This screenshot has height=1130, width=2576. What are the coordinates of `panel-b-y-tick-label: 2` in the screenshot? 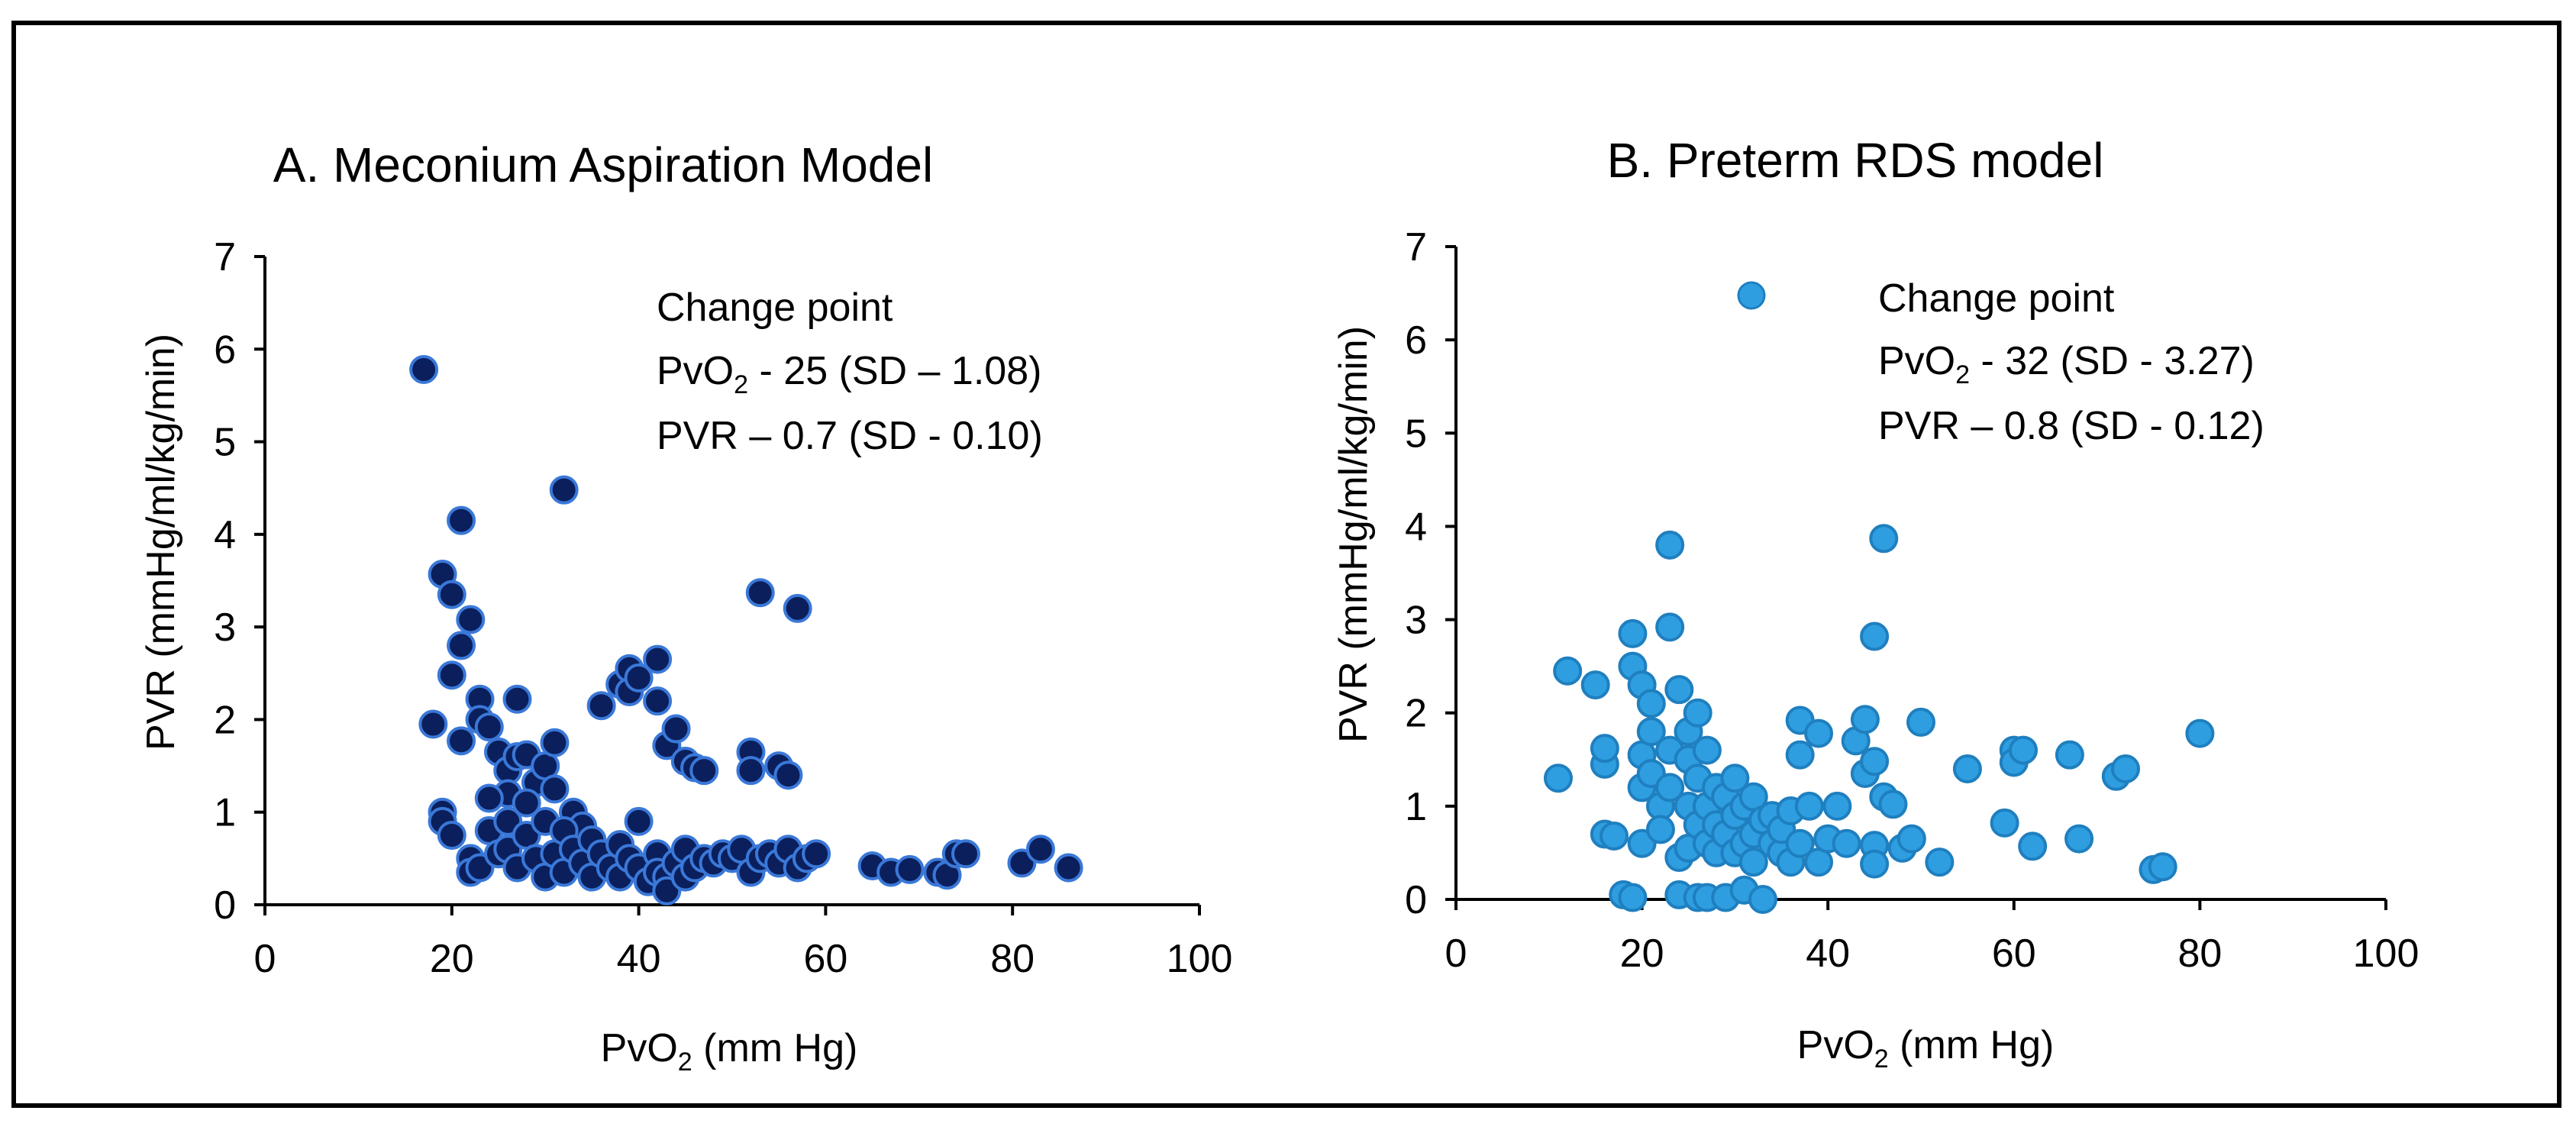 It's located at (1416, 714).